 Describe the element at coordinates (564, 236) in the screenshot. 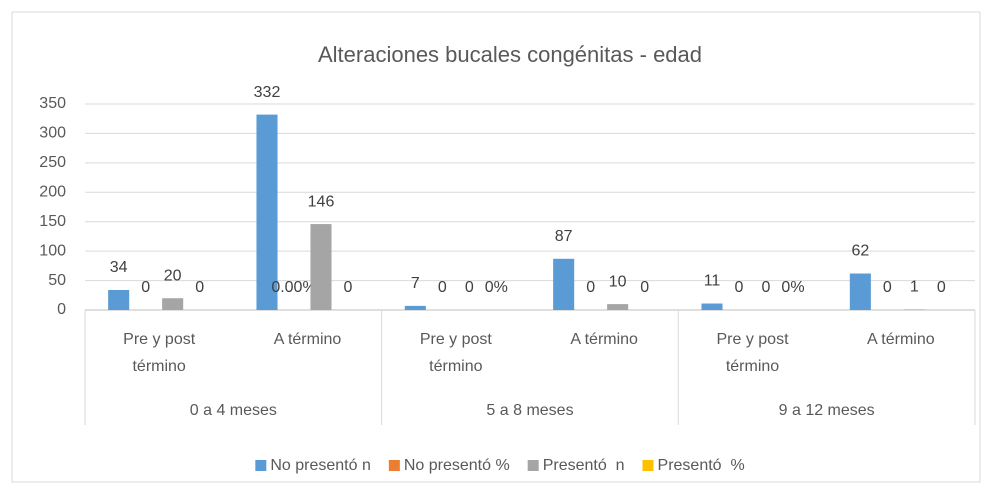

I see `data-label: 87` at that location.